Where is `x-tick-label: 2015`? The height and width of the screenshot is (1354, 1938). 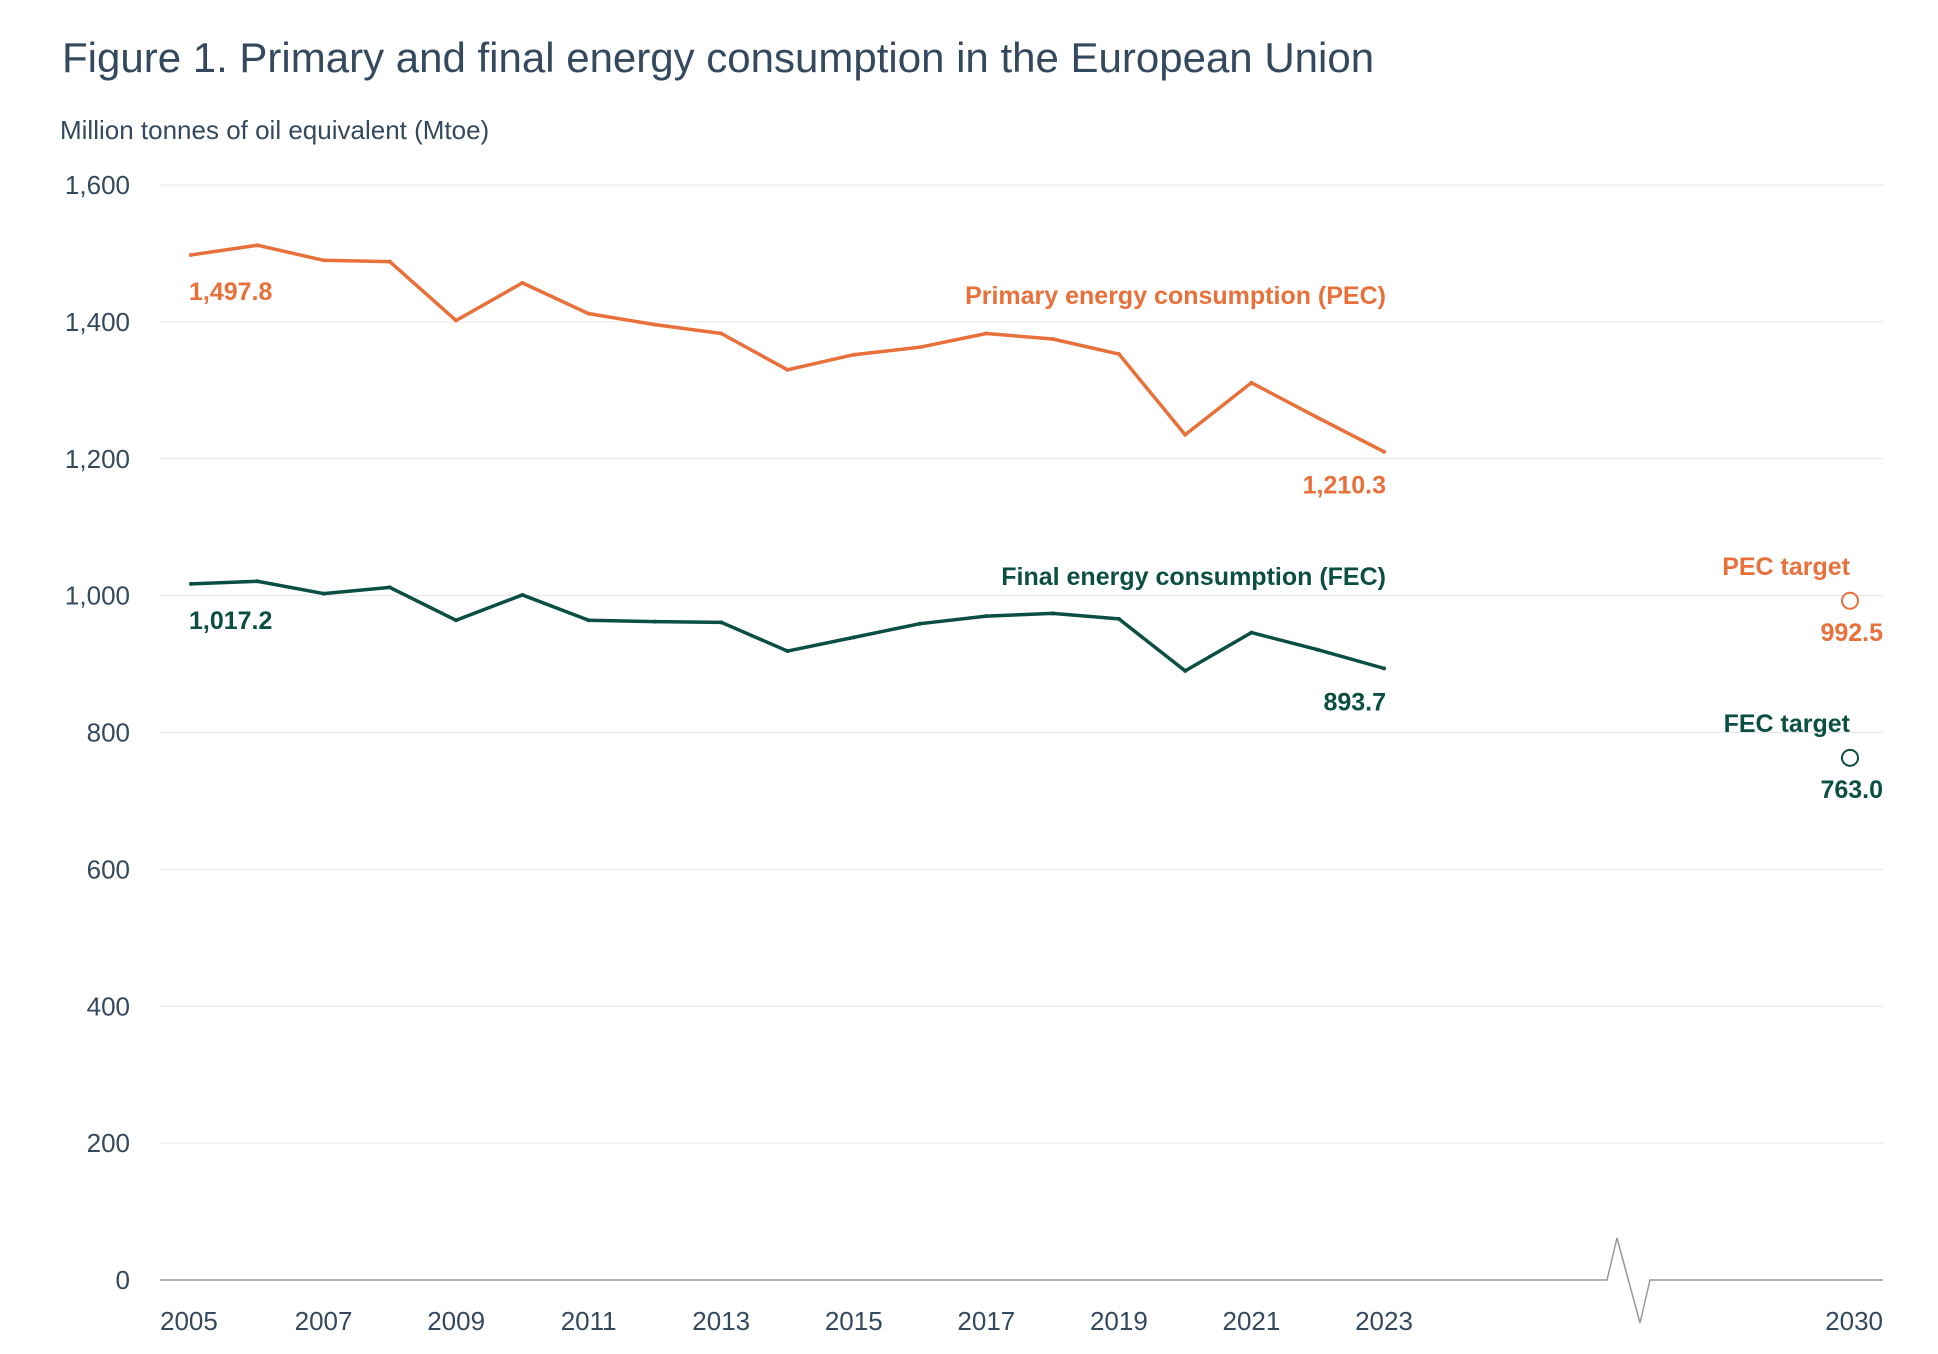
x-tick-label: 2015 is located at coordinates (854, 1321).